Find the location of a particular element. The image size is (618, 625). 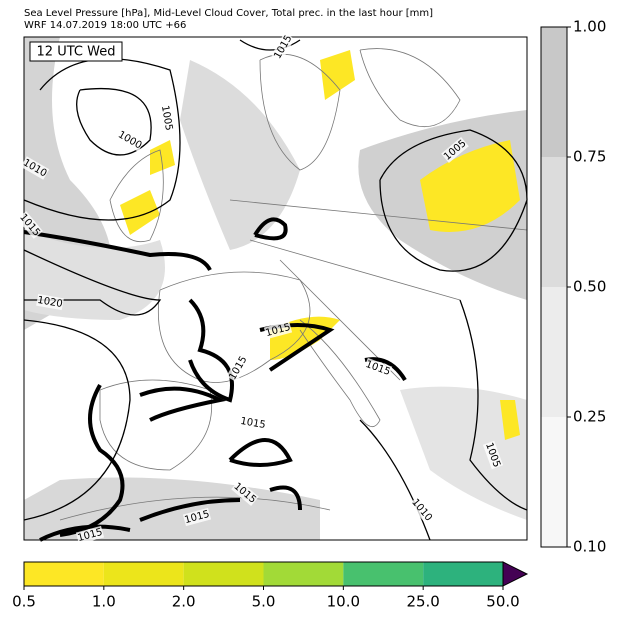

tick-label: 0.10 is located at coordinates (589, 547).